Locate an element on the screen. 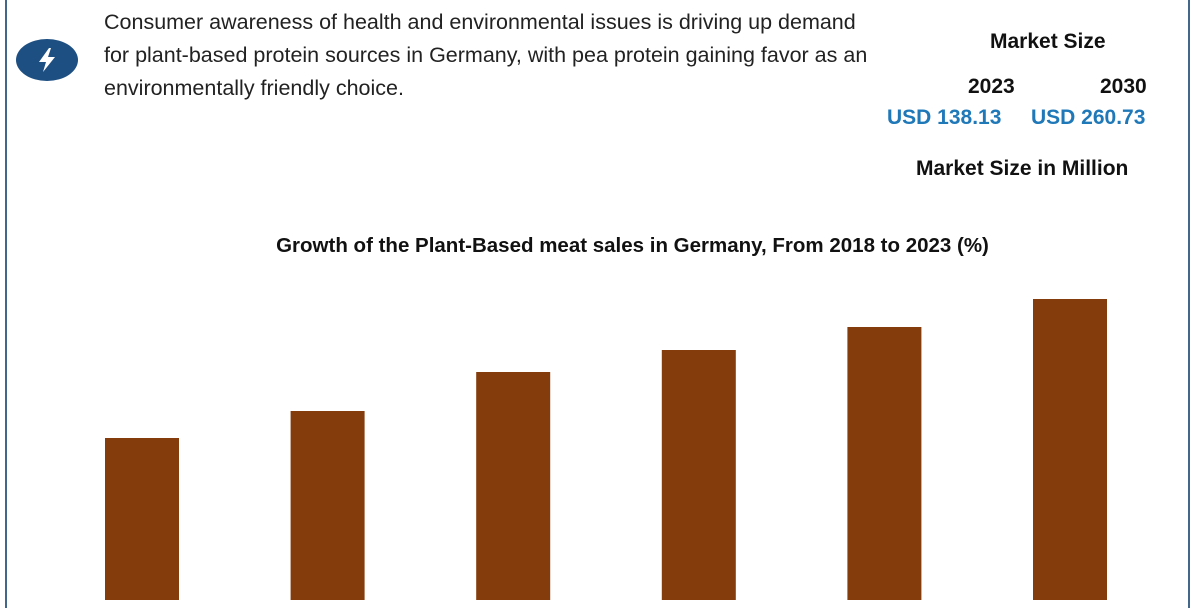  value-start: USD 138.13 is located at coordinates (944, 117).